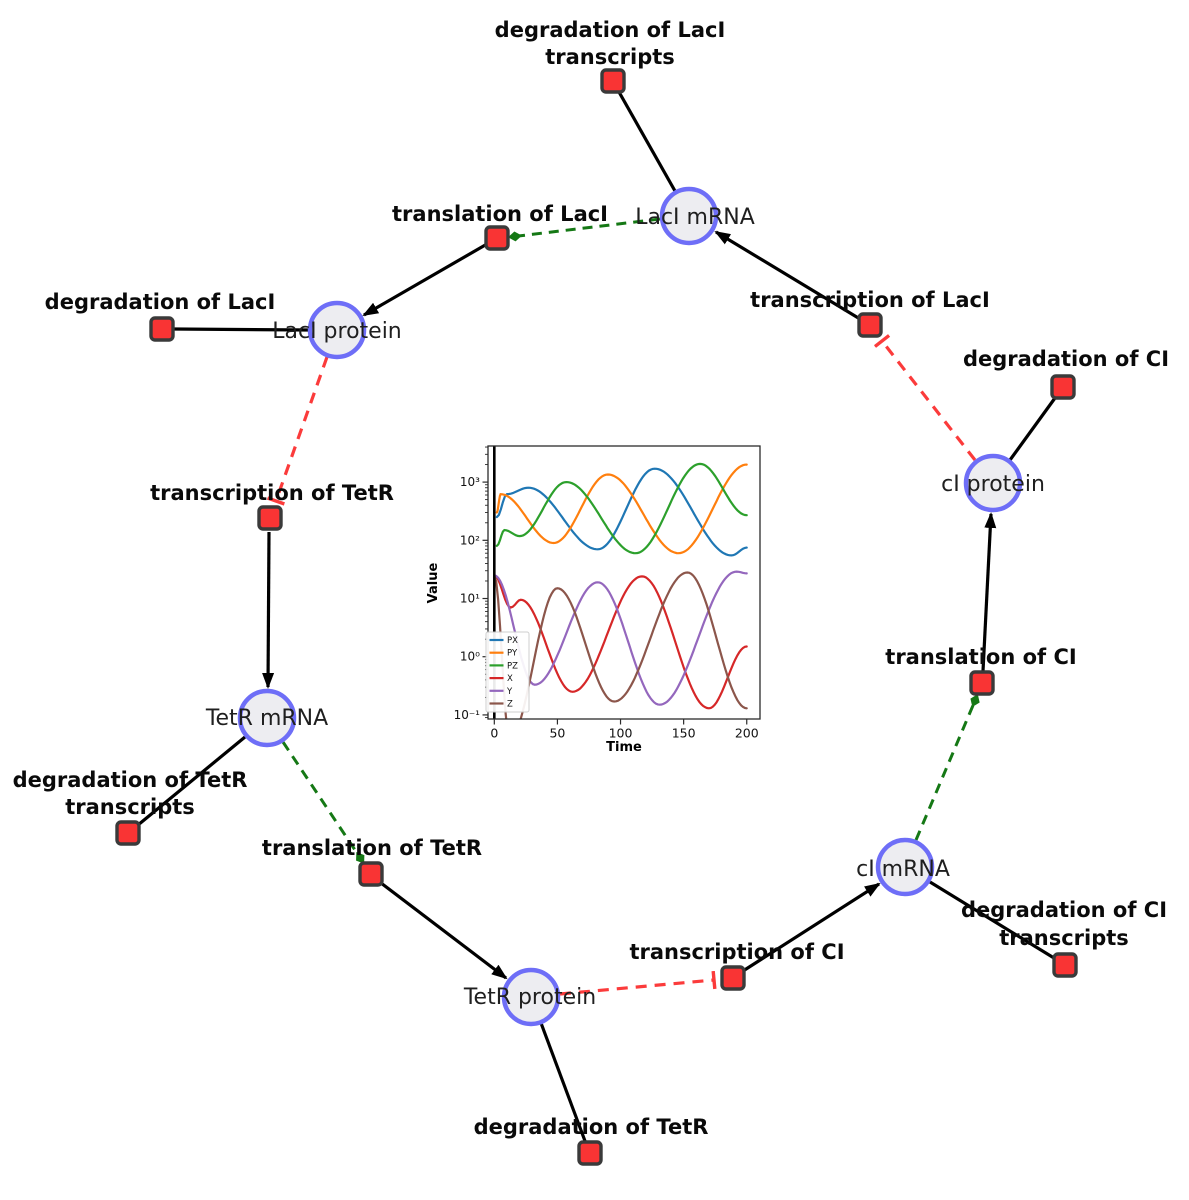 The image size is (1189, 1200). Describe the element at coordinates (470, 540) in the screenshot. I see `y-tick-label: 10²` at that location.